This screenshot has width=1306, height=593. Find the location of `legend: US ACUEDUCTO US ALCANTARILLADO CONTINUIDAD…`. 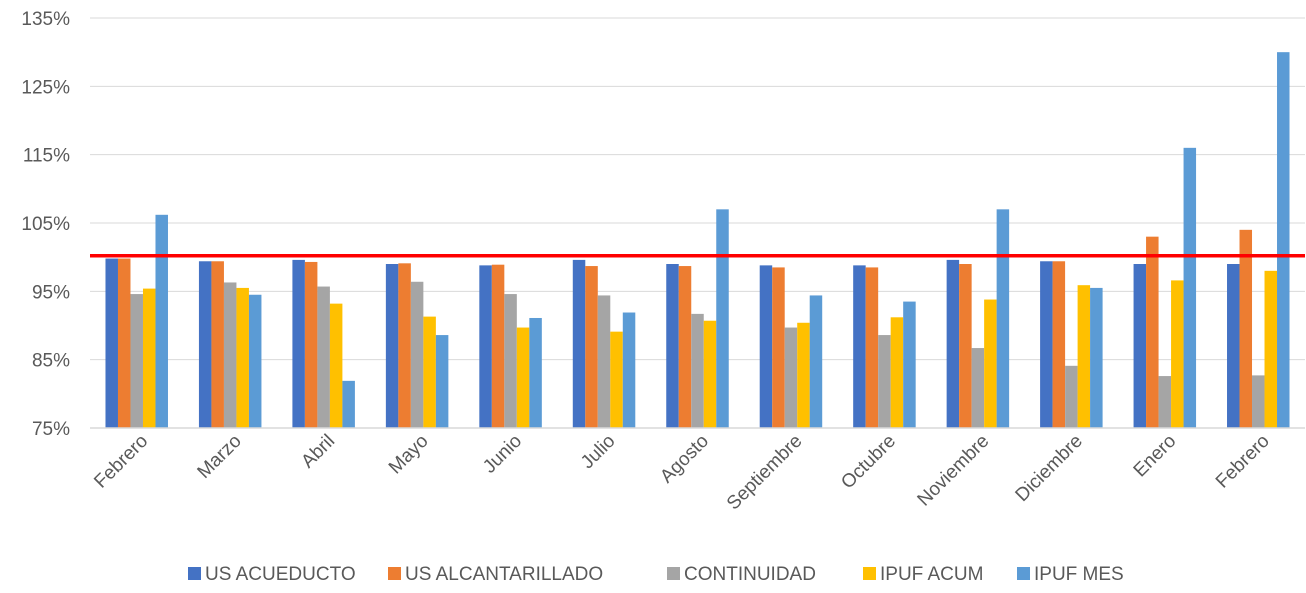

legend: US ACUEDUCTO US ALCANTARILLADO CONTINUIDAD… is located at coordinates (656, 574).